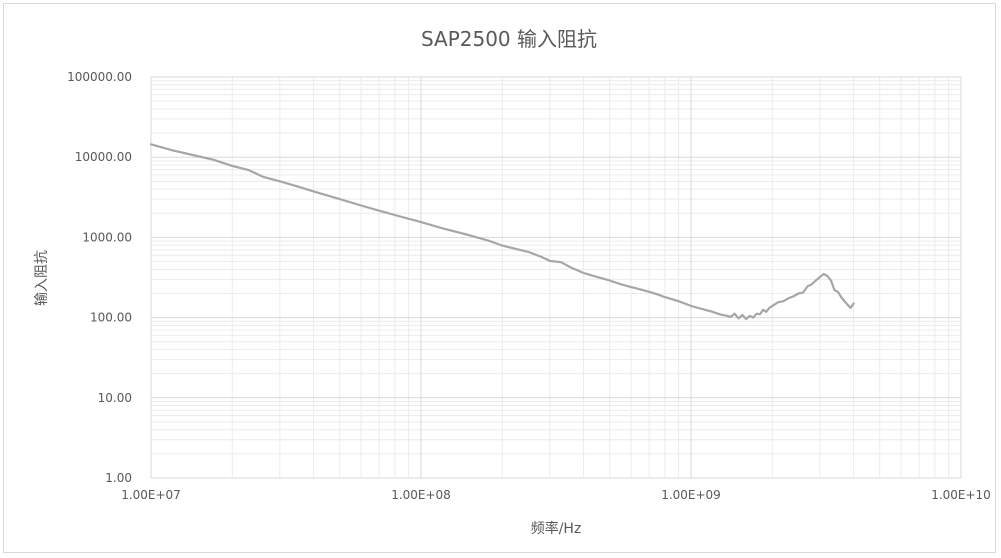 The width and height of the screenshot is (1001, 558). Describe the element at coordinates (115, 398) in the screenshot. I see `y-tick-label: 10.00` at that location.